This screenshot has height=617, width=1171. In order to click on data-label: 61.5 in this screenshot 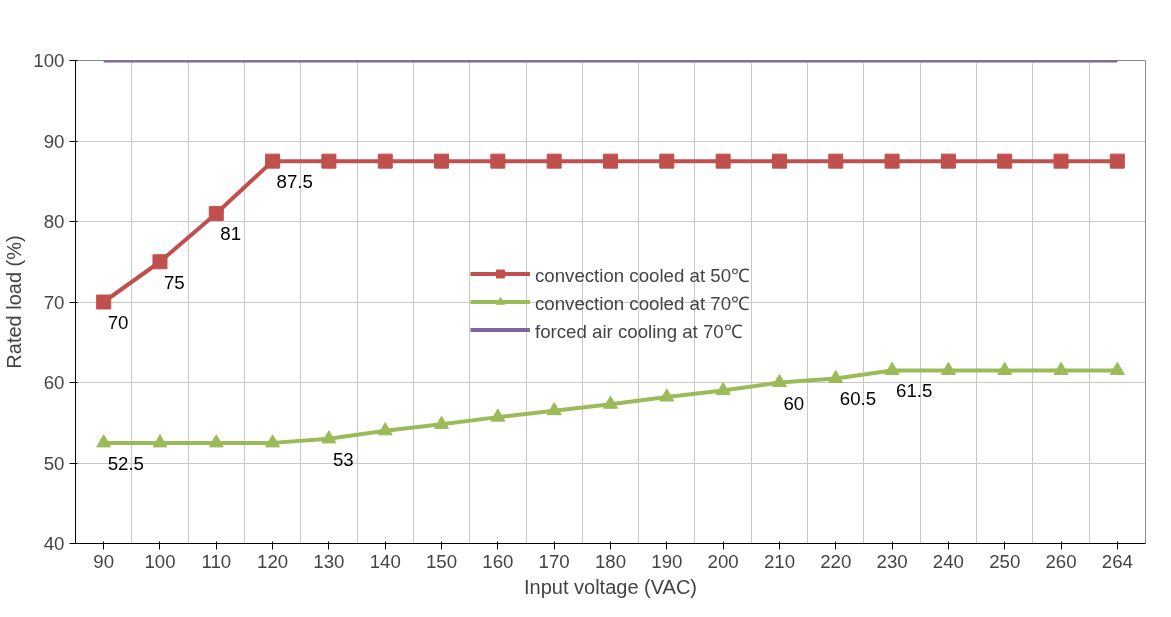, I will do `click(914, 391)`.